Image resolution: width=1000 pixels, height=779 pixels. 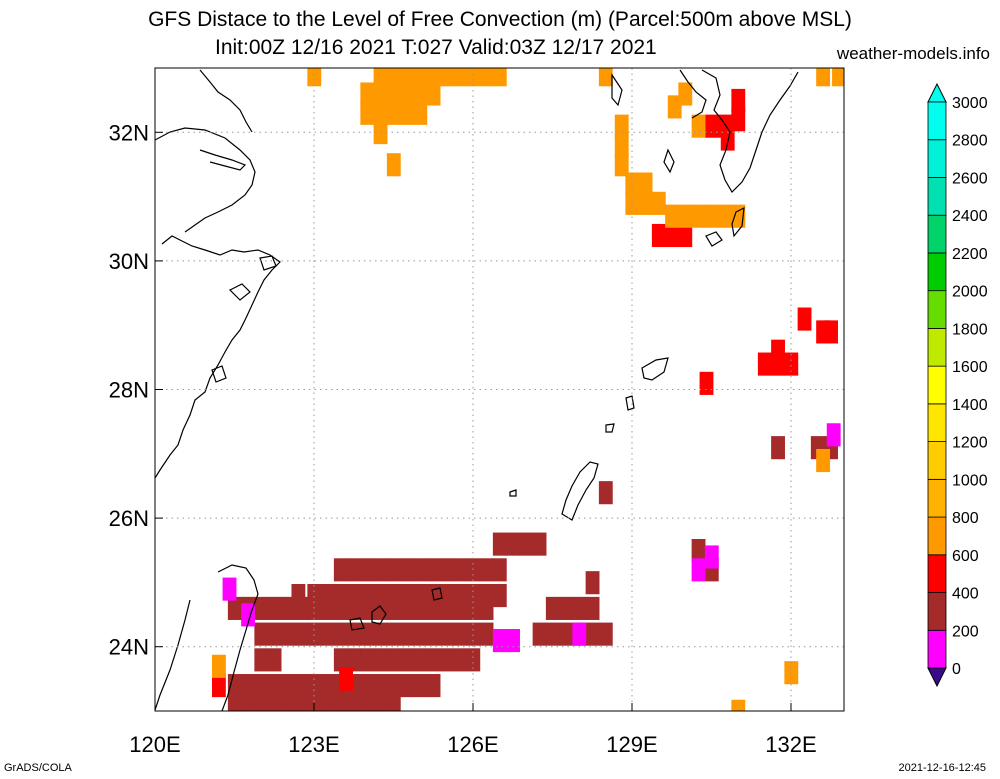 I want to click on timestamp-label: 2021-12-16-12:45, so click(x=942, y=768).